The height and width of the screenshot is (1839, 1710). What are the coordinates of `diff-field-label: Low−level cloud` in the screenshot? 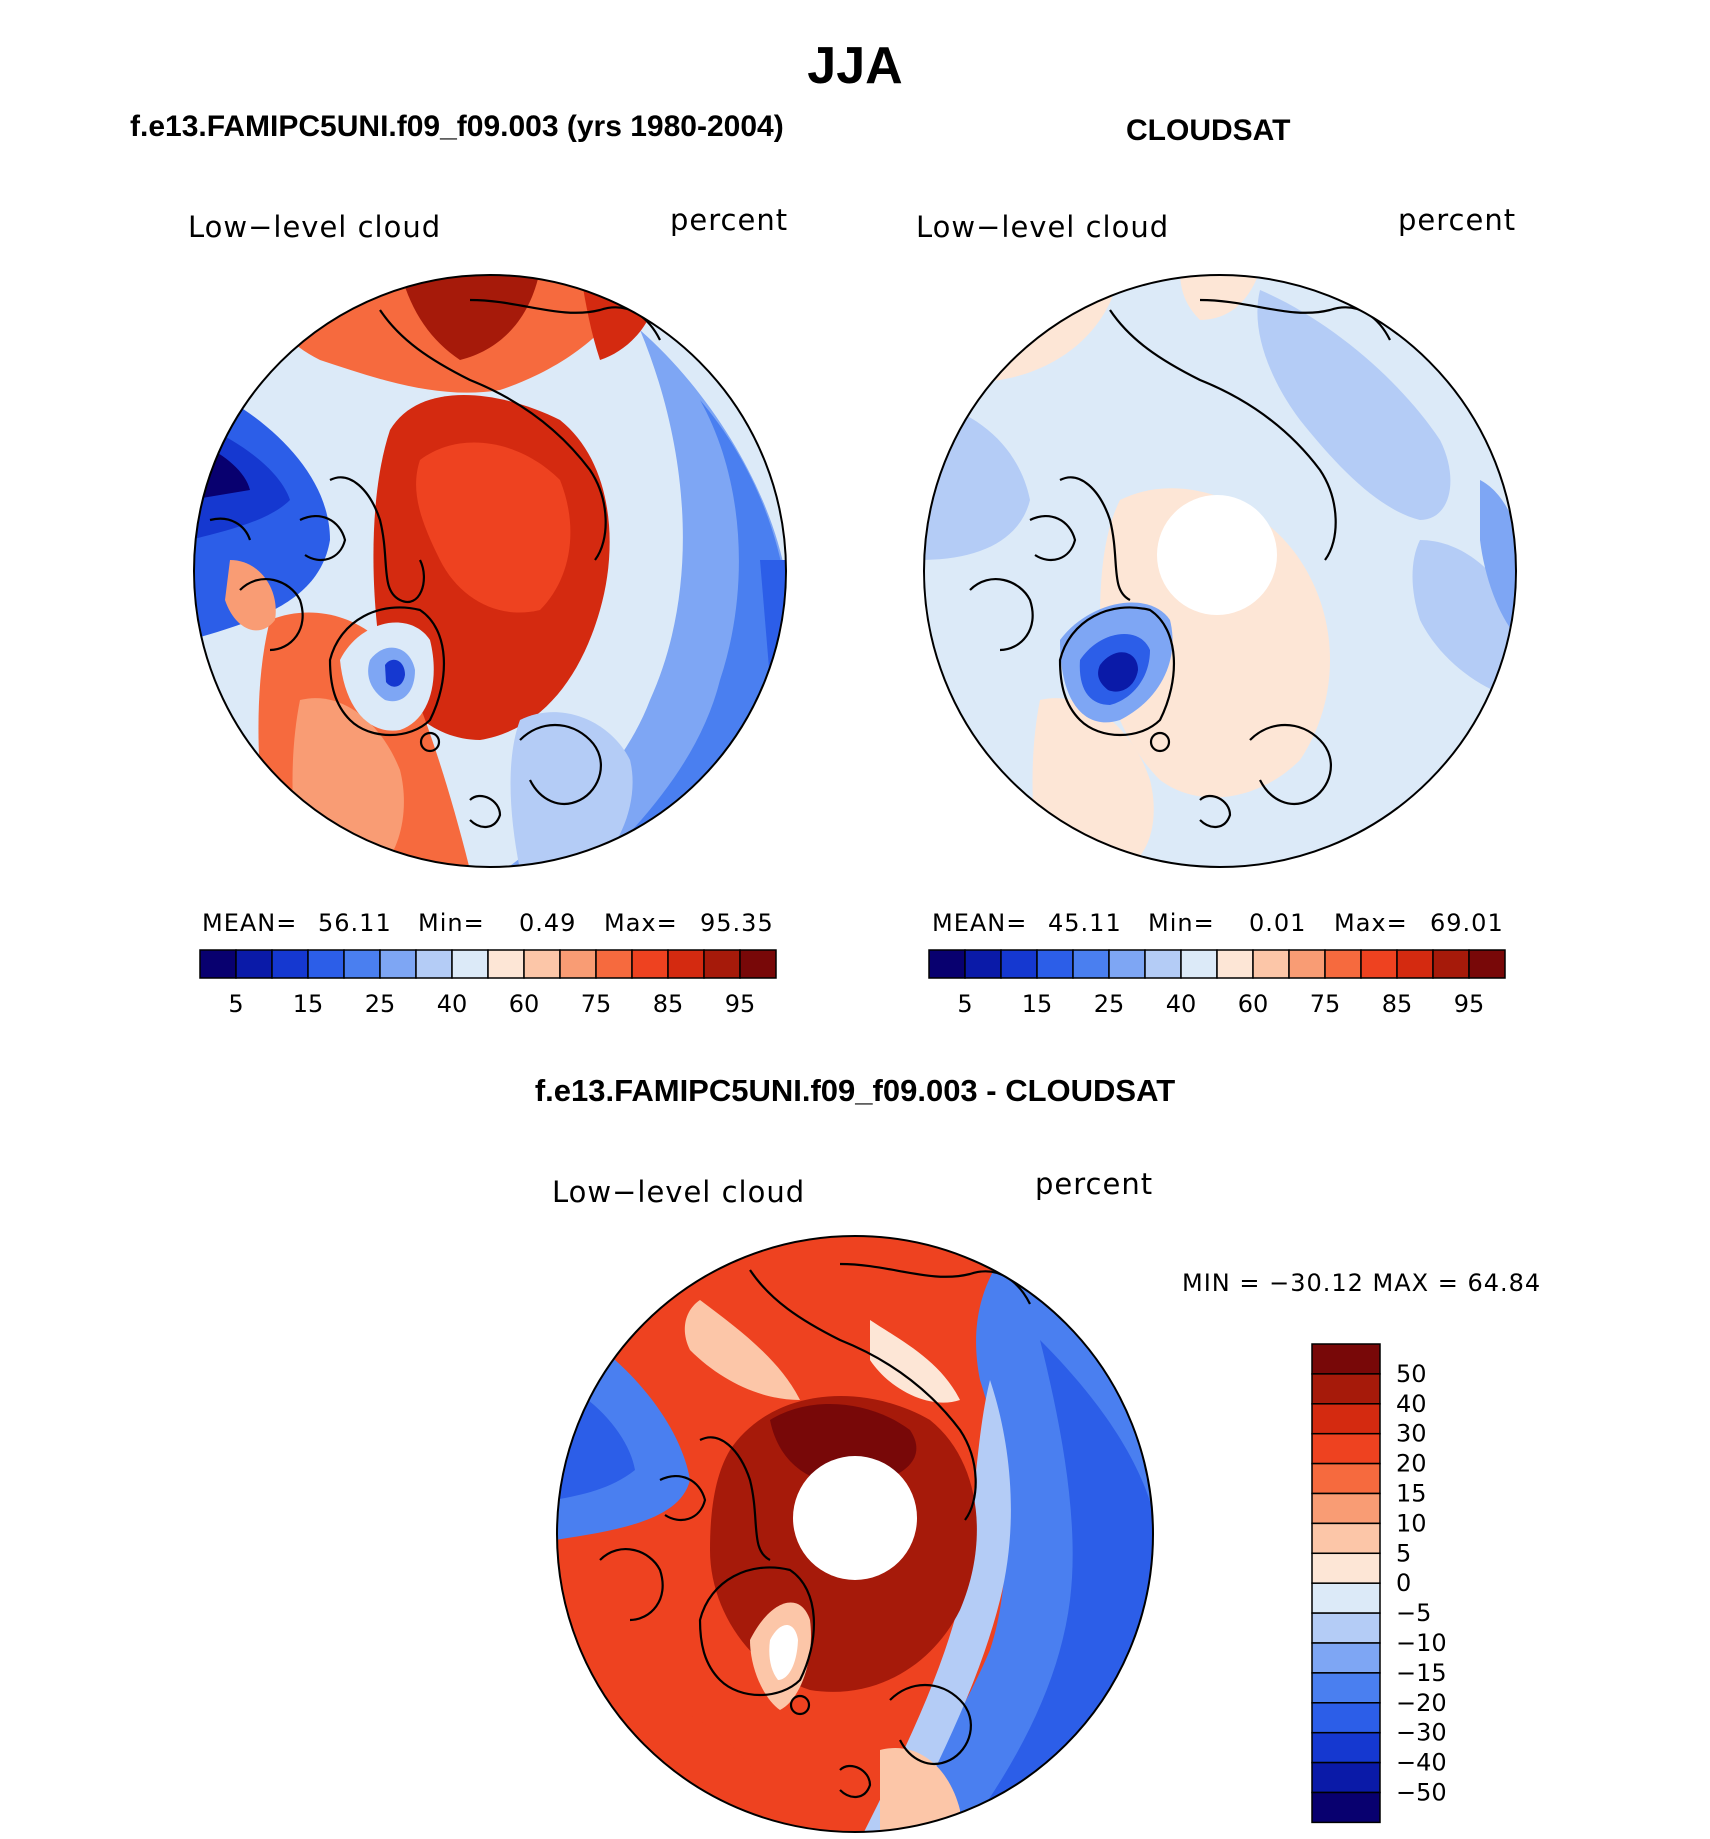 It's located at (678, 1192).